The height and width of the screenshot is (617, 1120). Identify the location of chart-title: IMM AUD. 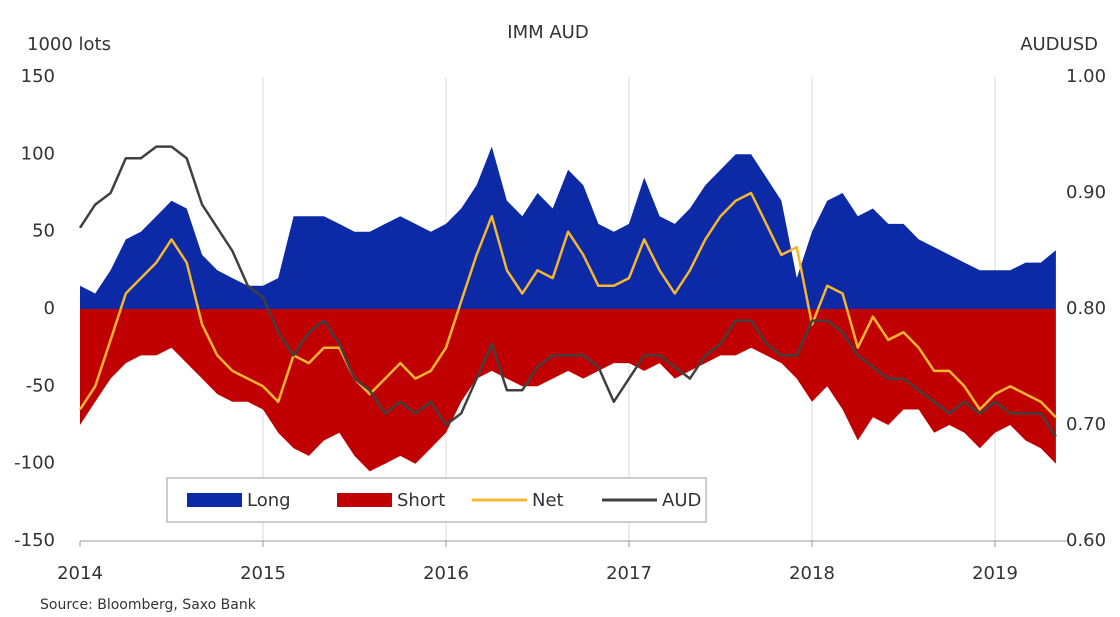
(547, 32).